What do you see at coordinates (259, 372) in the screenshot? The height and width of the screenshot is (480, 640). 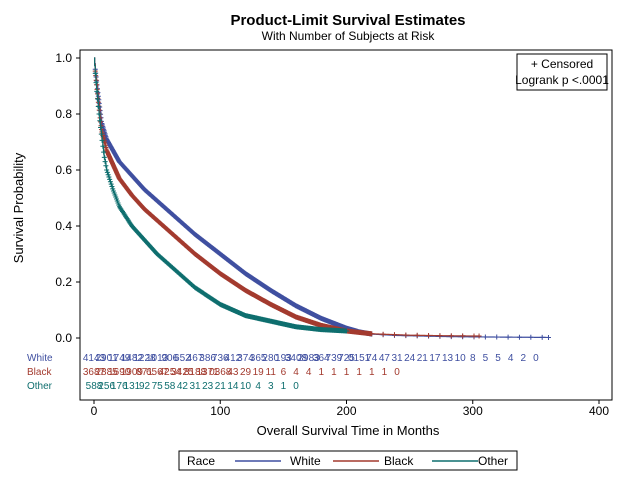 I see `at-risk-count: 19` at bounding box center [259, 372].